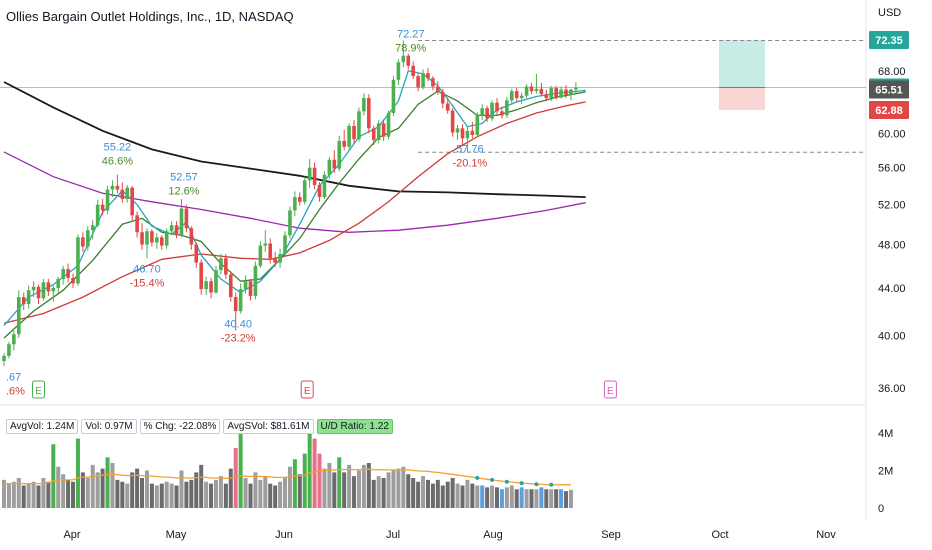 Image resolution: width=932 pixels, height=550 pixels. I want to click on volume-pane, so click(287, 464).